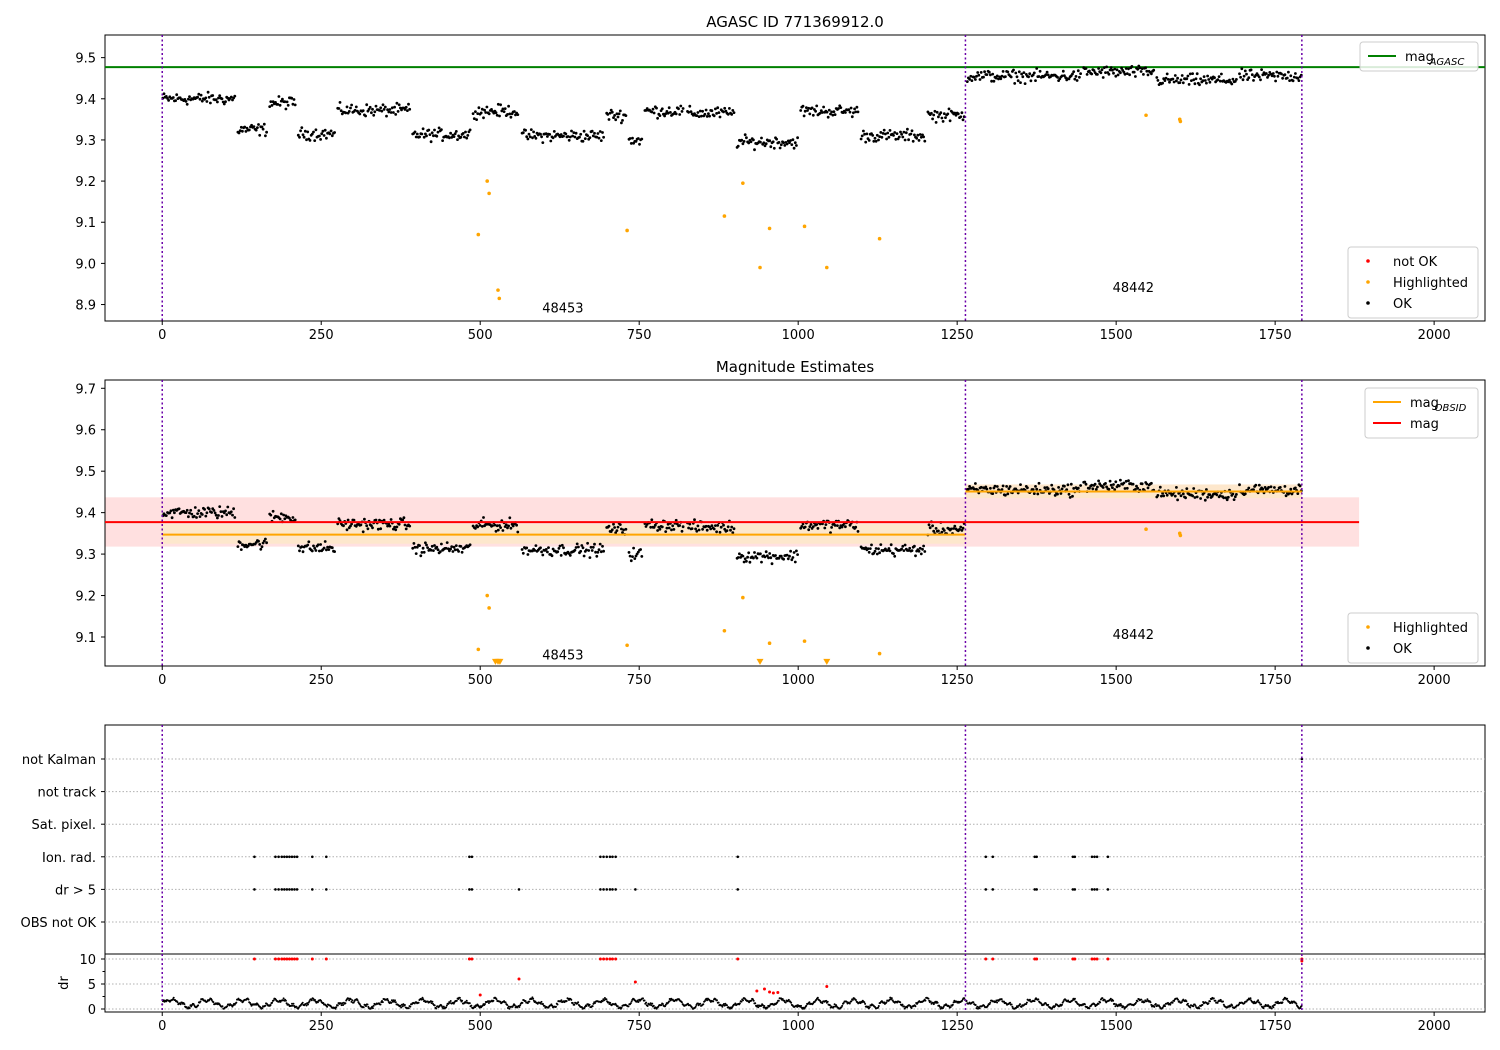 The height and width of the screenshot is (1050, 1500). What do you see at coordinates (1430, 283) in the screenshot?
I see `legend-label: Highlighted` at bounding box center [1430, 283].